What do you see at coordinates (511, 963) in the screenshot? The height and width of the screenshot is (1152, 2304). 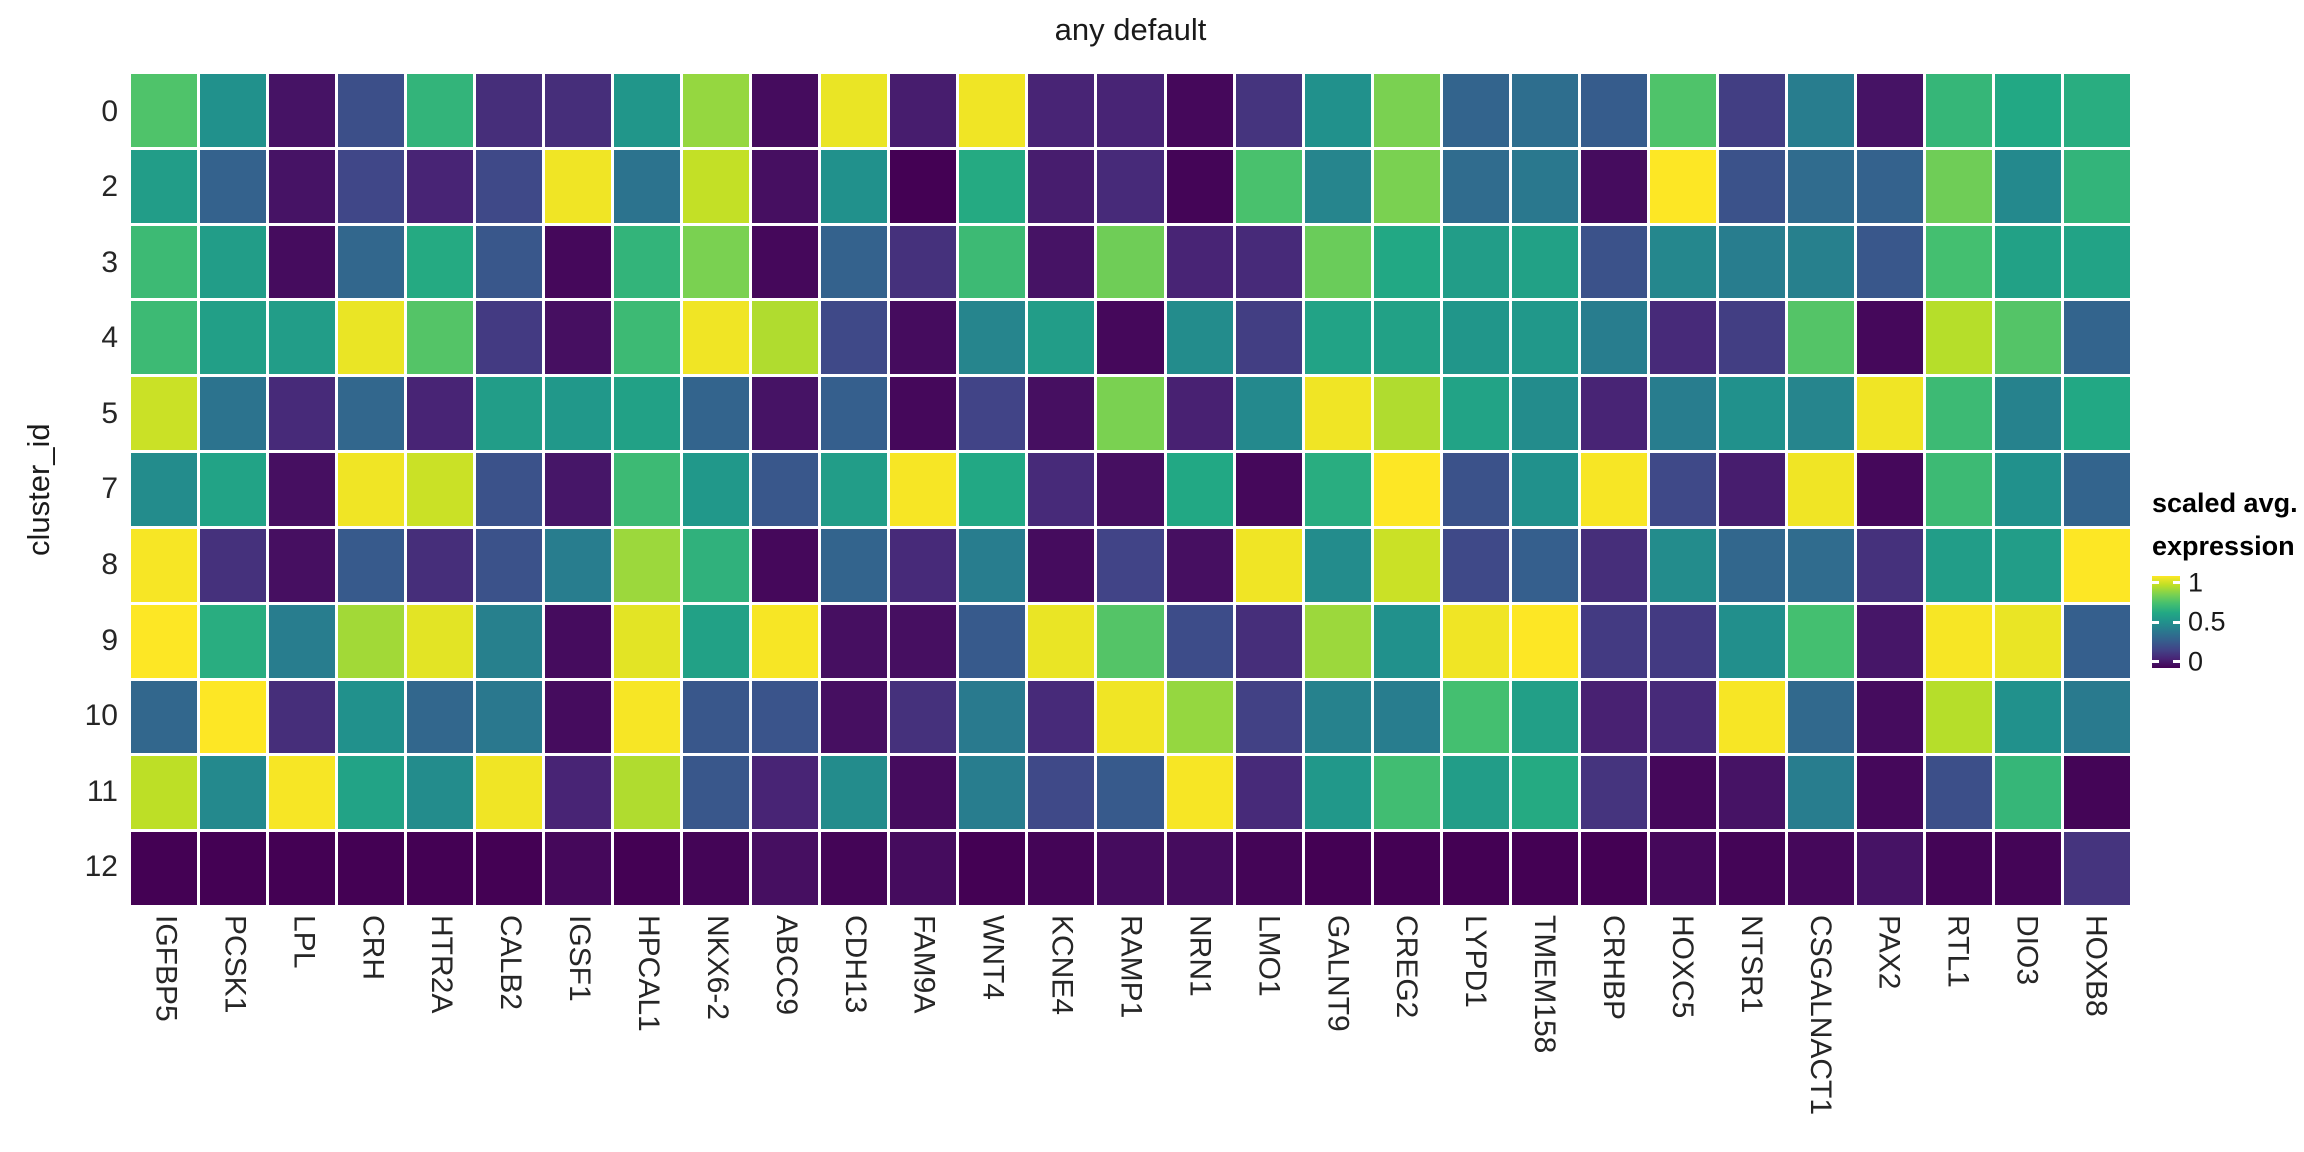 I see `x-tick-label: CALB2` at bounding box center [511, 963].